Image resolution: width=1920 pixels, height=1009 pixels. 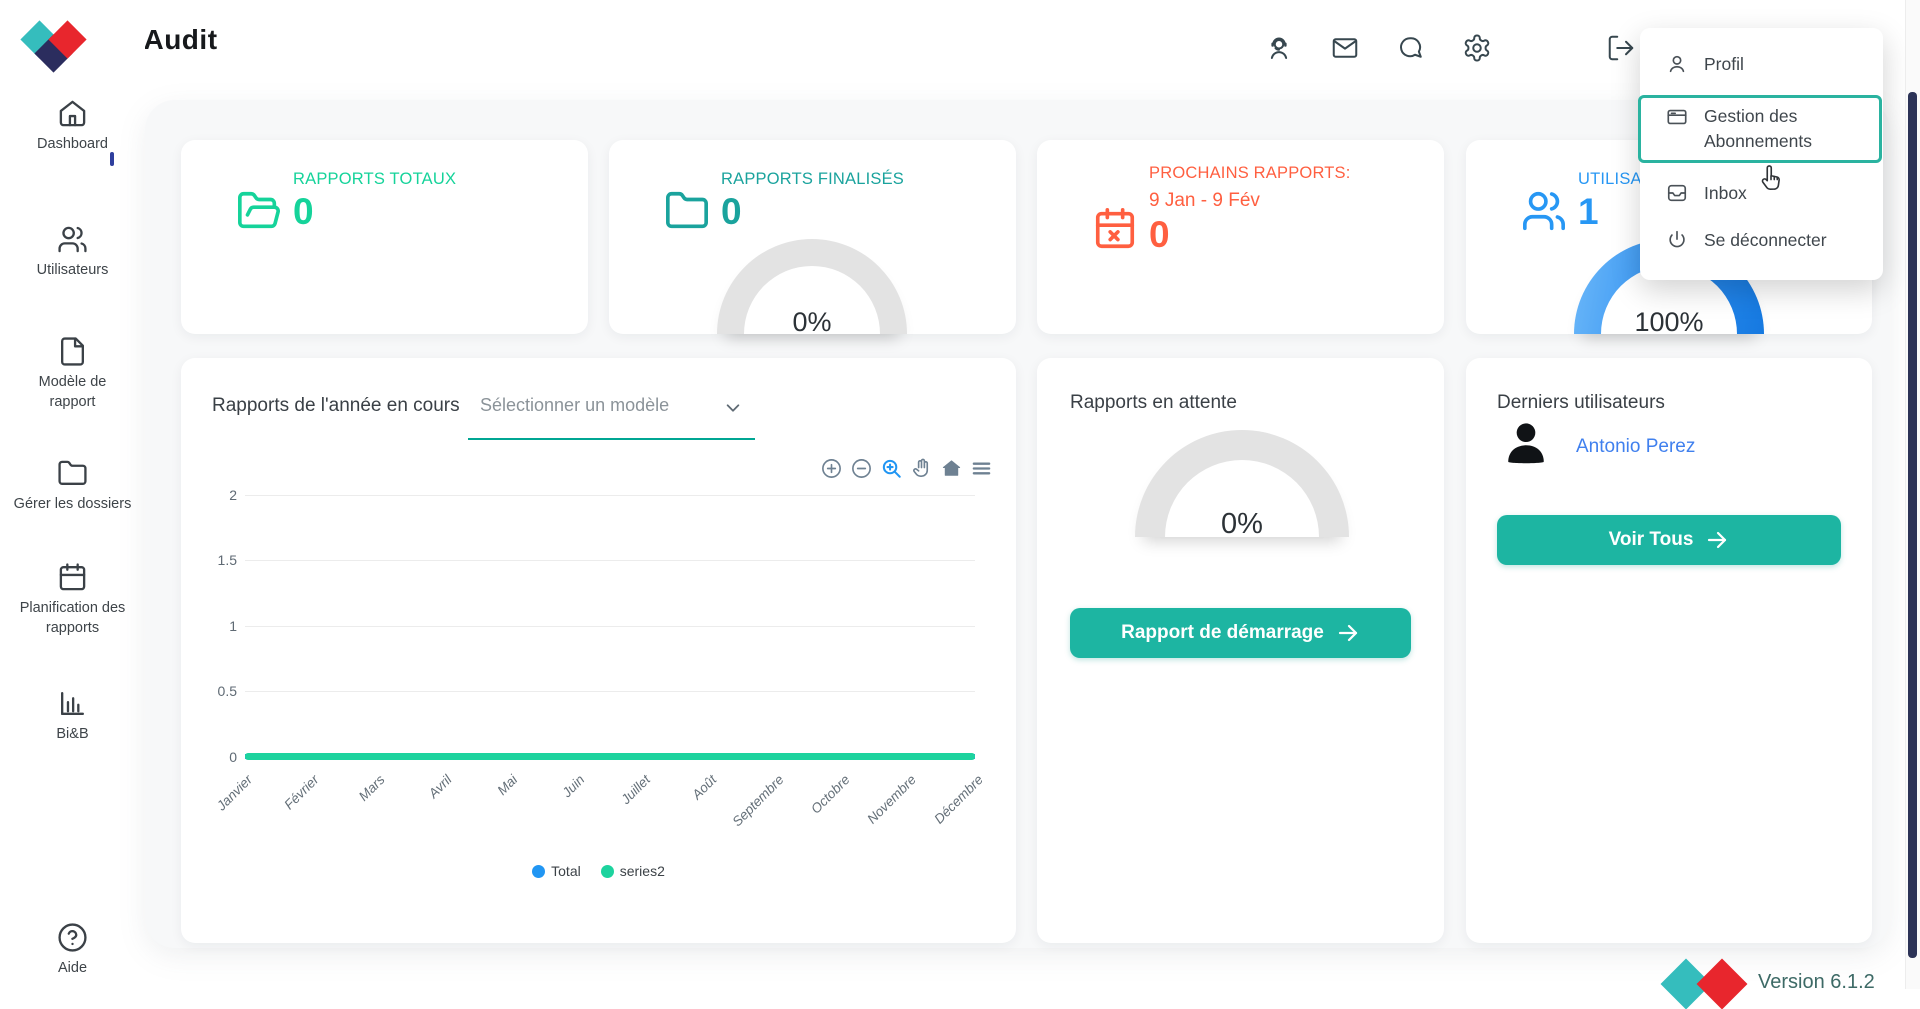 What do you see at coordinates (507, 785) in the screenshot?
I see `x-axis-label: Mai` at bounding box center [507, 785].